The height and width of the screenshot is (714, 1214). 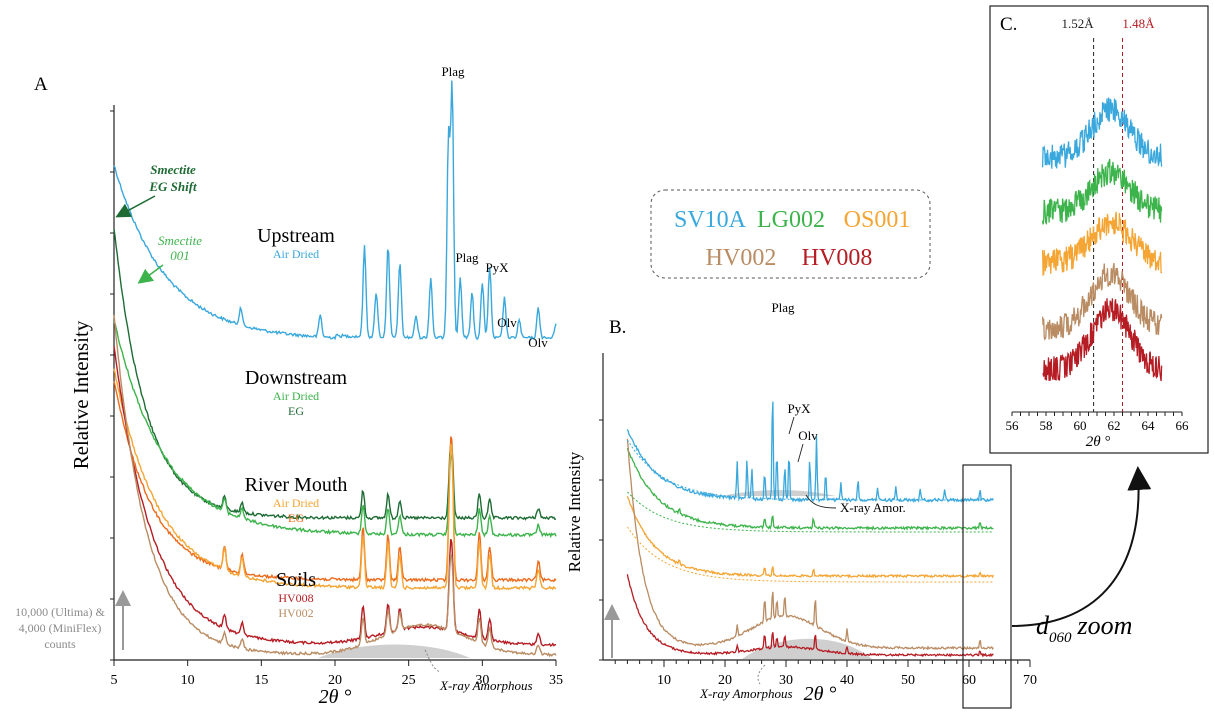 What do you see at coordinates (969, 680) in the screenshot?
I see `b-xtick-label: 60` at bounding box center [969, 680].